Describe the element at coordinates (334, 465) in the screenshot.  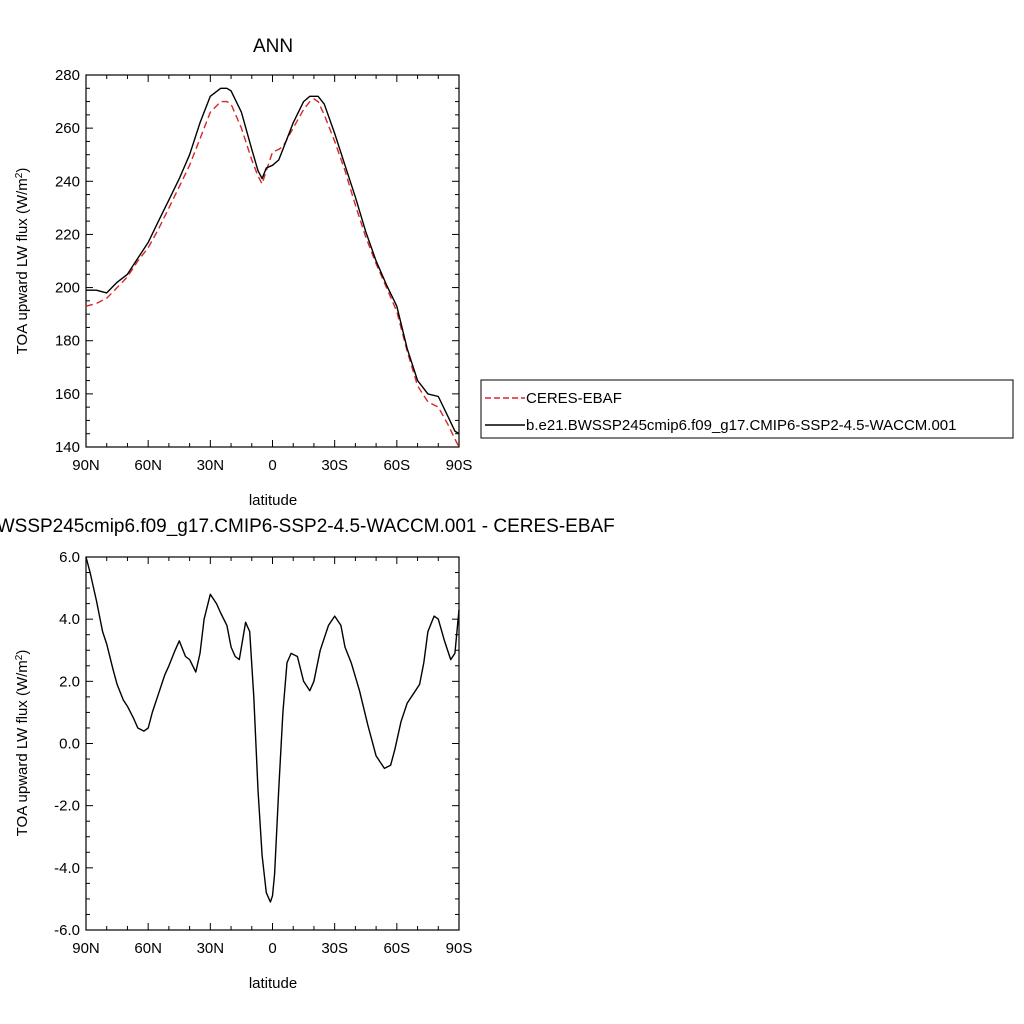
I see `top-x-tick-label: 30S` at that location.